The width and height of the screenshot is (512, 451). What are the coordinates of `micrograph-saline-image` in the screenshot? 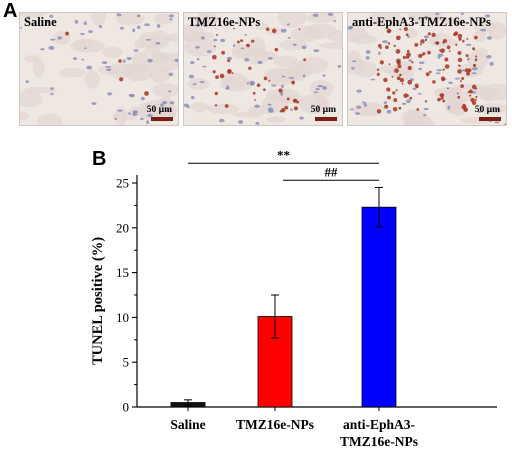 It's located at (99, 69).